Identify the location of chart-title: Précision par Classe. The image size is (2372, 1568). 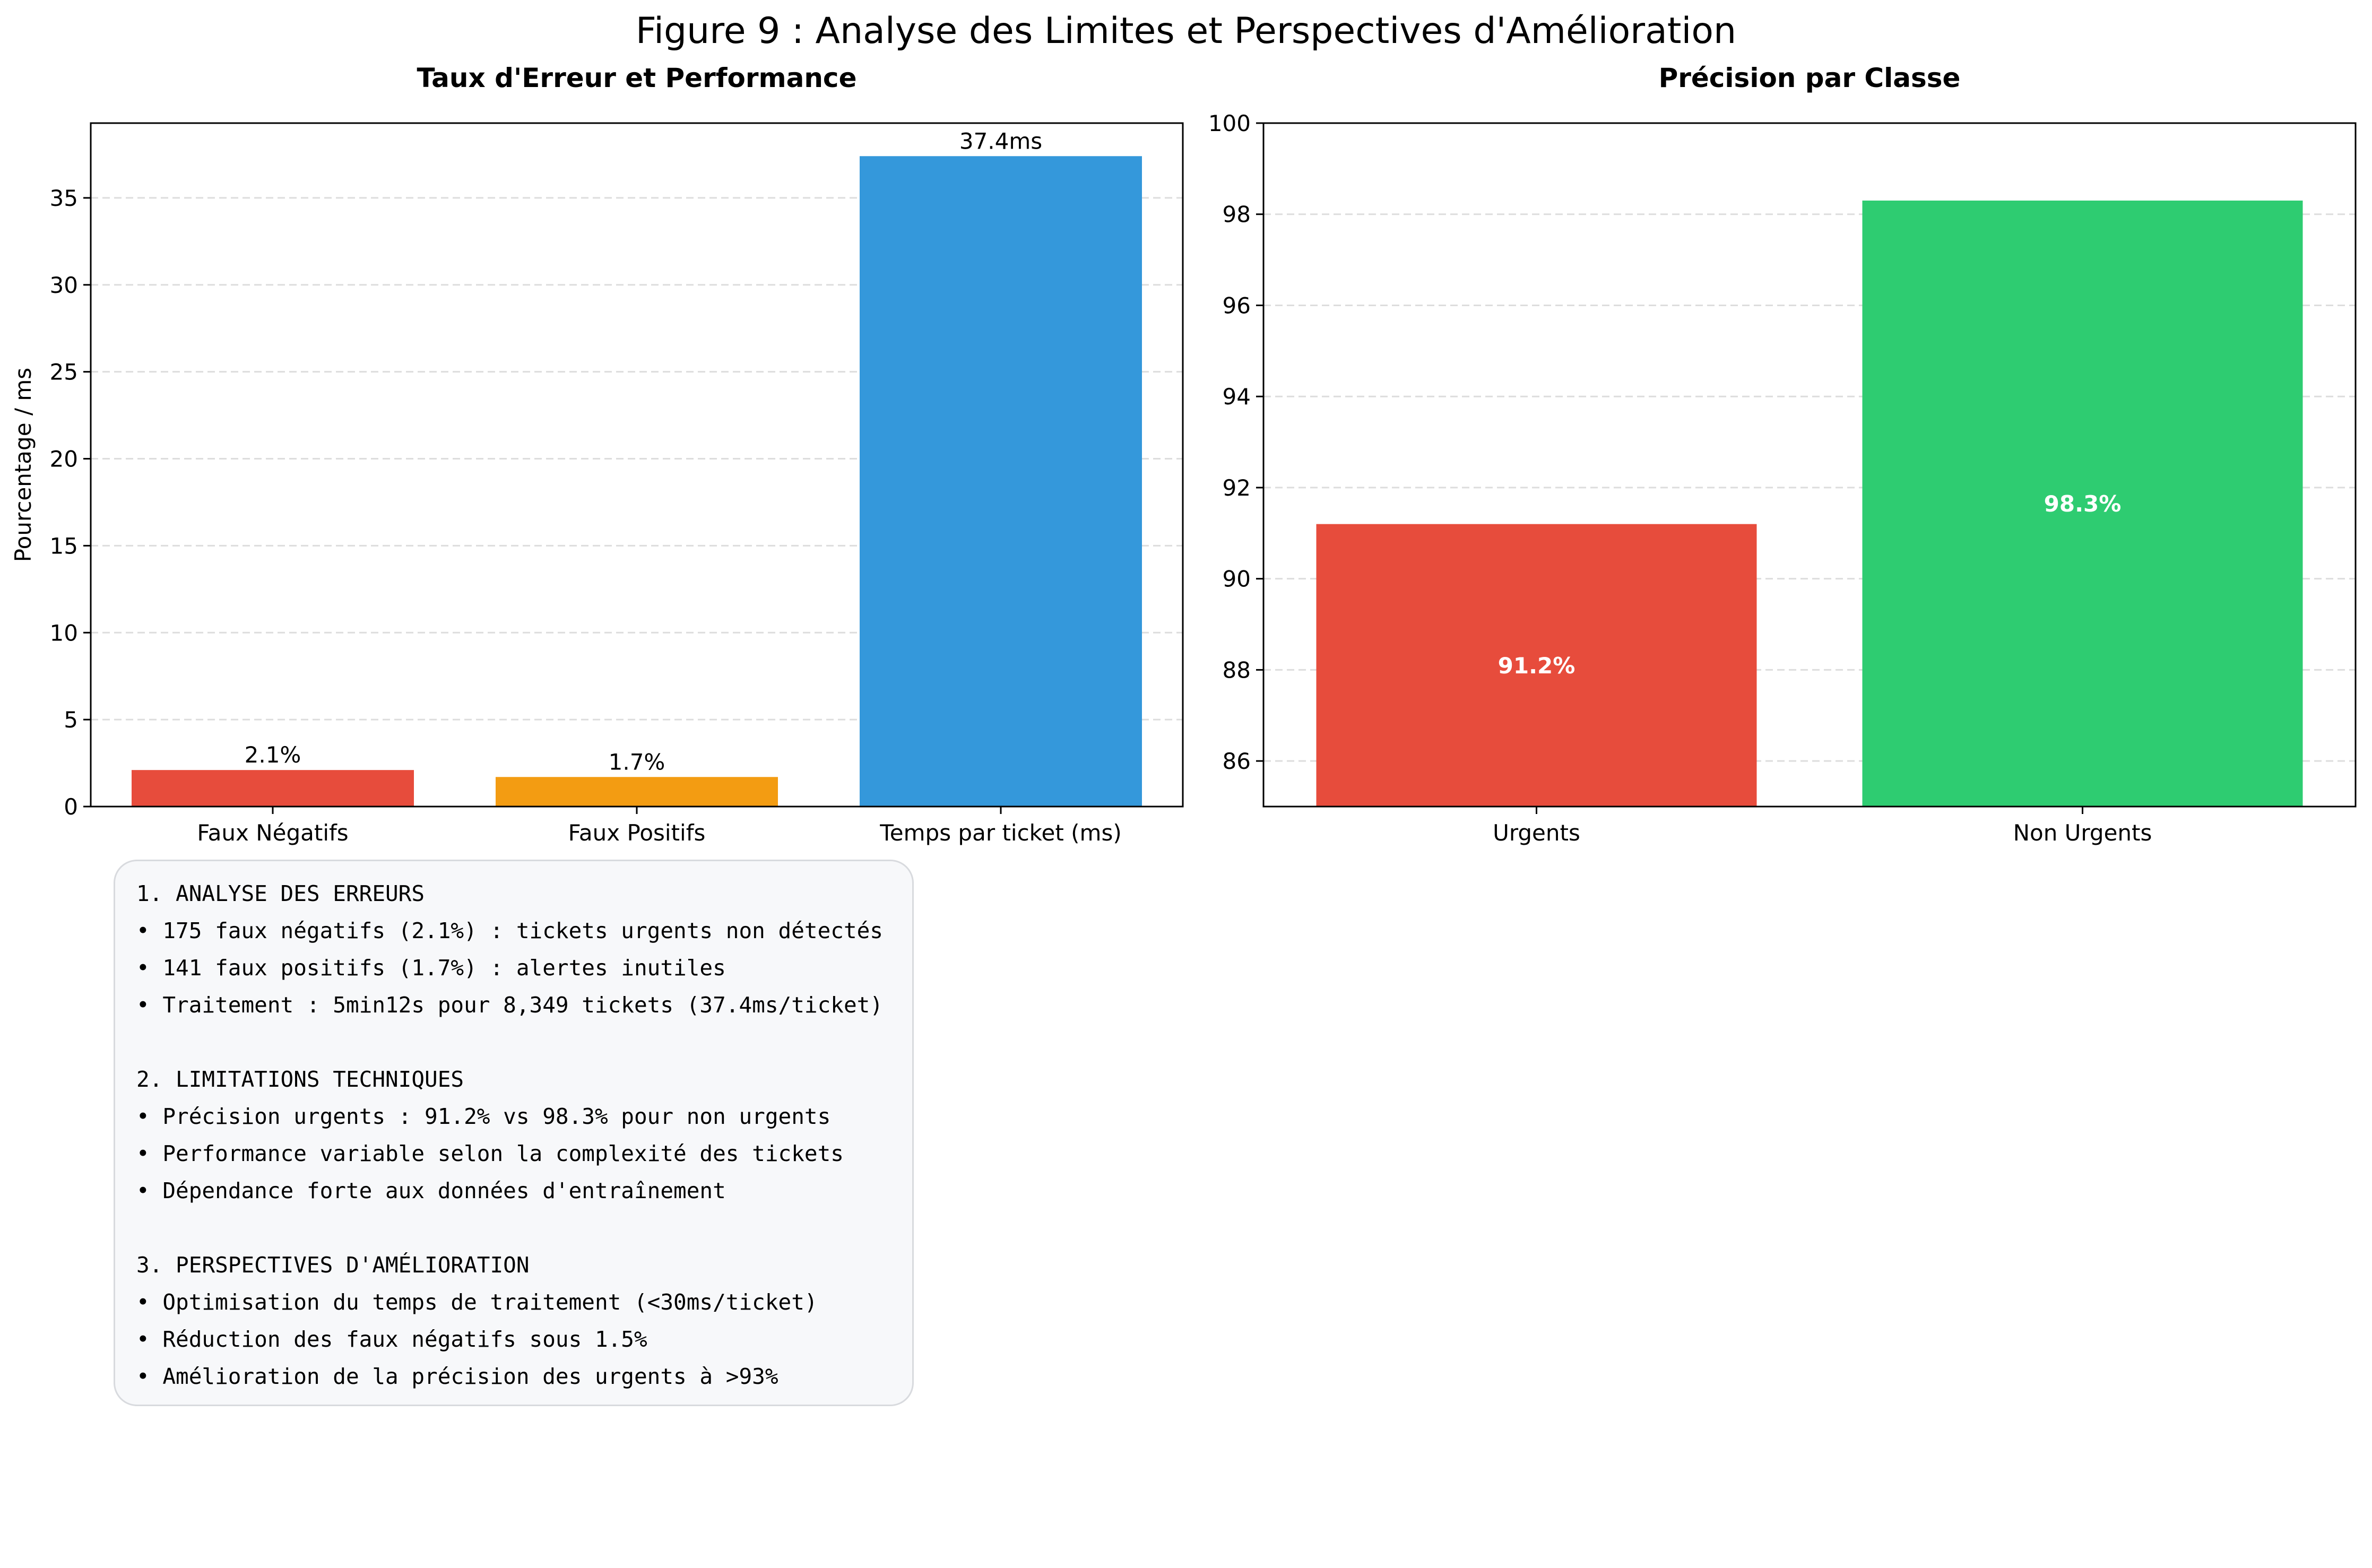
(1810, 78).